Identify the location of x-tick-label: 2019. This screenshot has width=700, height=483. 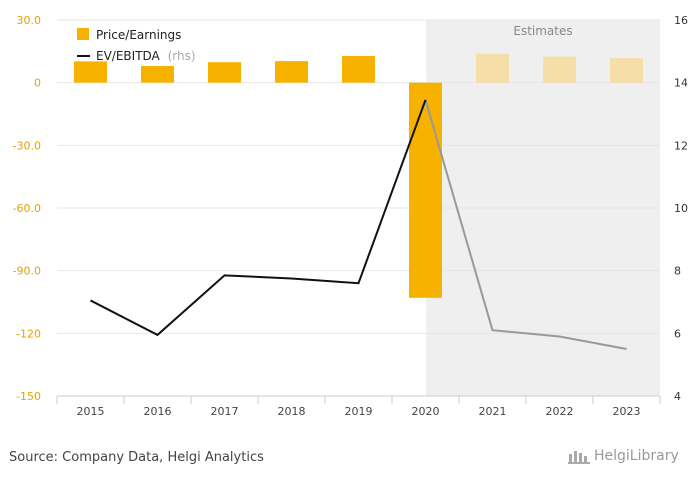
(359, 411).